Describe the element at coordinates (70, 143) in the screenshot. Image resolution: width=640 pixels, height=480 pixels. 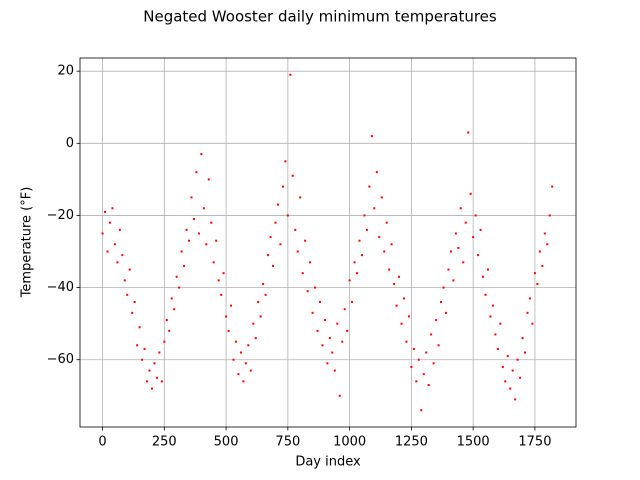
I see `y-tick-label: 0` at that location.